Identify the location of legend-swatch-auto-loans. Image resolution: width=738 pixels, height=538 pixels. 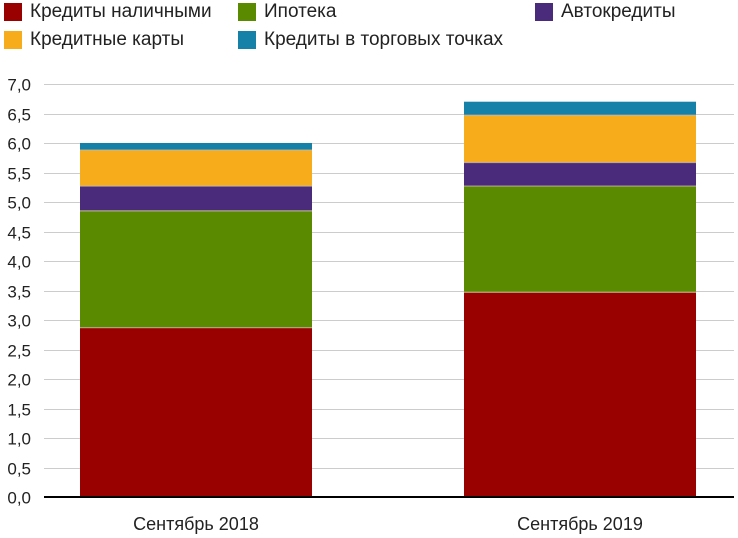
(544, 12).